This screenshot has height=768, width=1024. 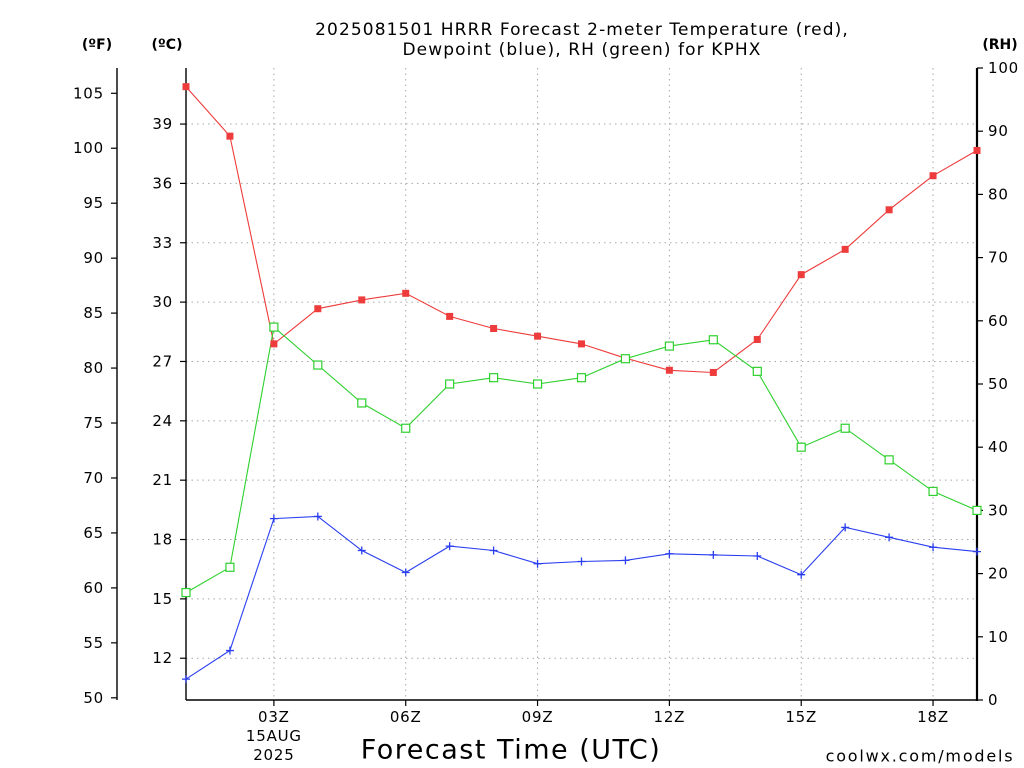 What do you see at coordinates (162, 183) in the screenshot?
I see `celsius-tick-label: 36` at bounding box center [162, 183].